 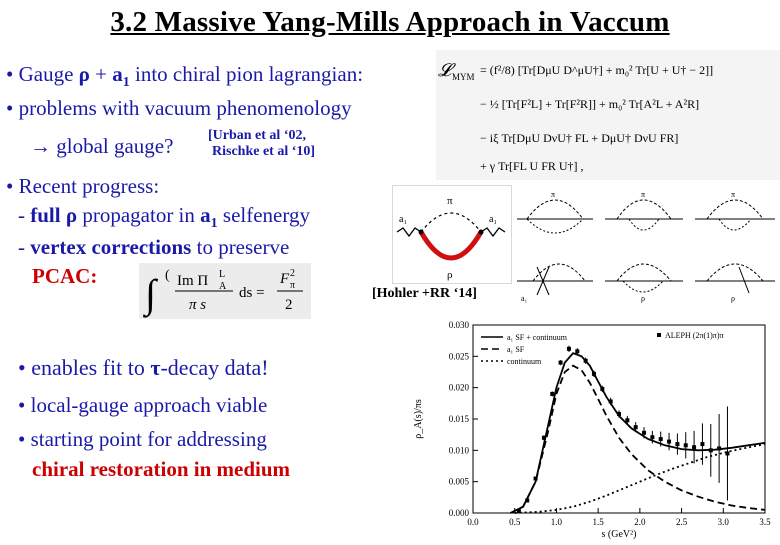 I want to click on chiral-restoration: chiral restoration in medium, so click(x=161, y=469).